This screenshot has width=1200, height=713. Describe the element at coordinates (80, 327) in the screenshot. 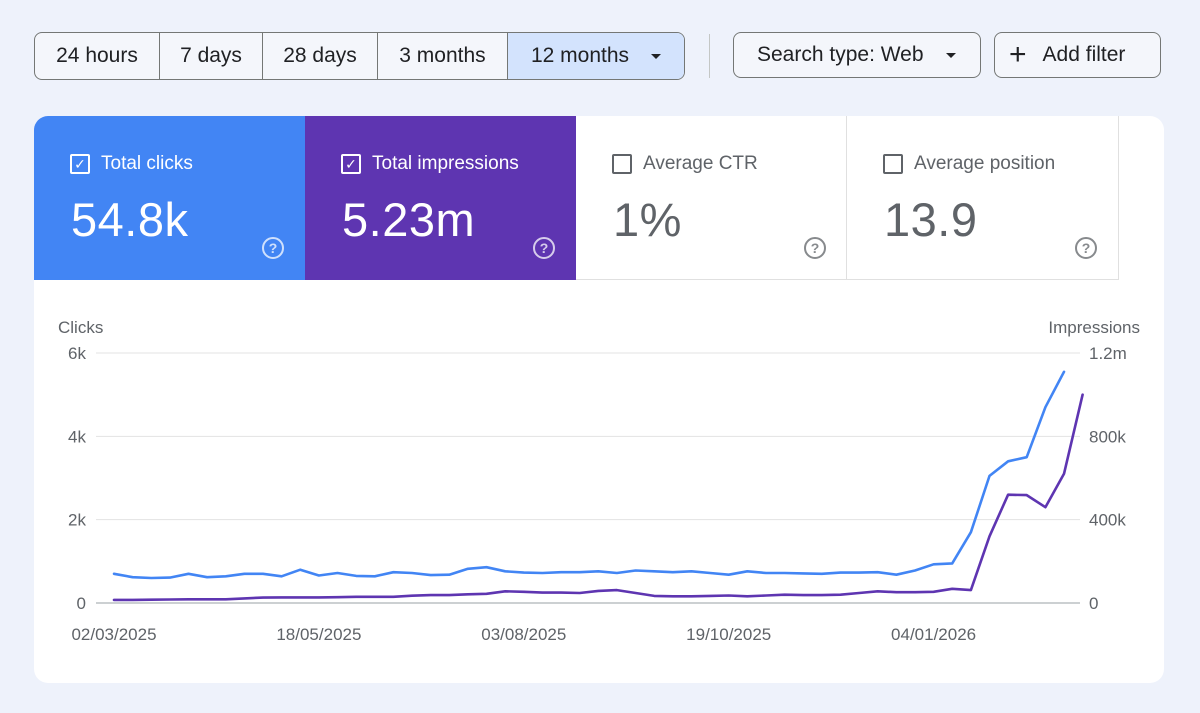

I see `left-axis-title: Clicks` at that location.